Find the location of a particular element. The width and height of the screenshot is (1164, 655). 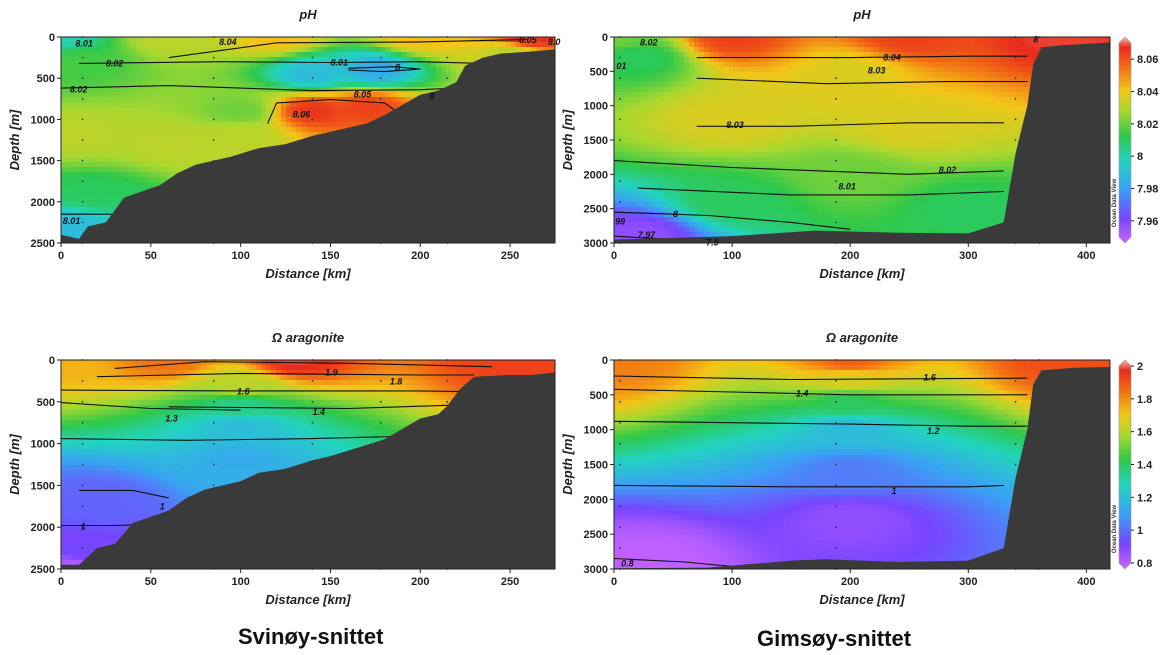

x-tick-label: 400 is located at coordinates (1086, 256).